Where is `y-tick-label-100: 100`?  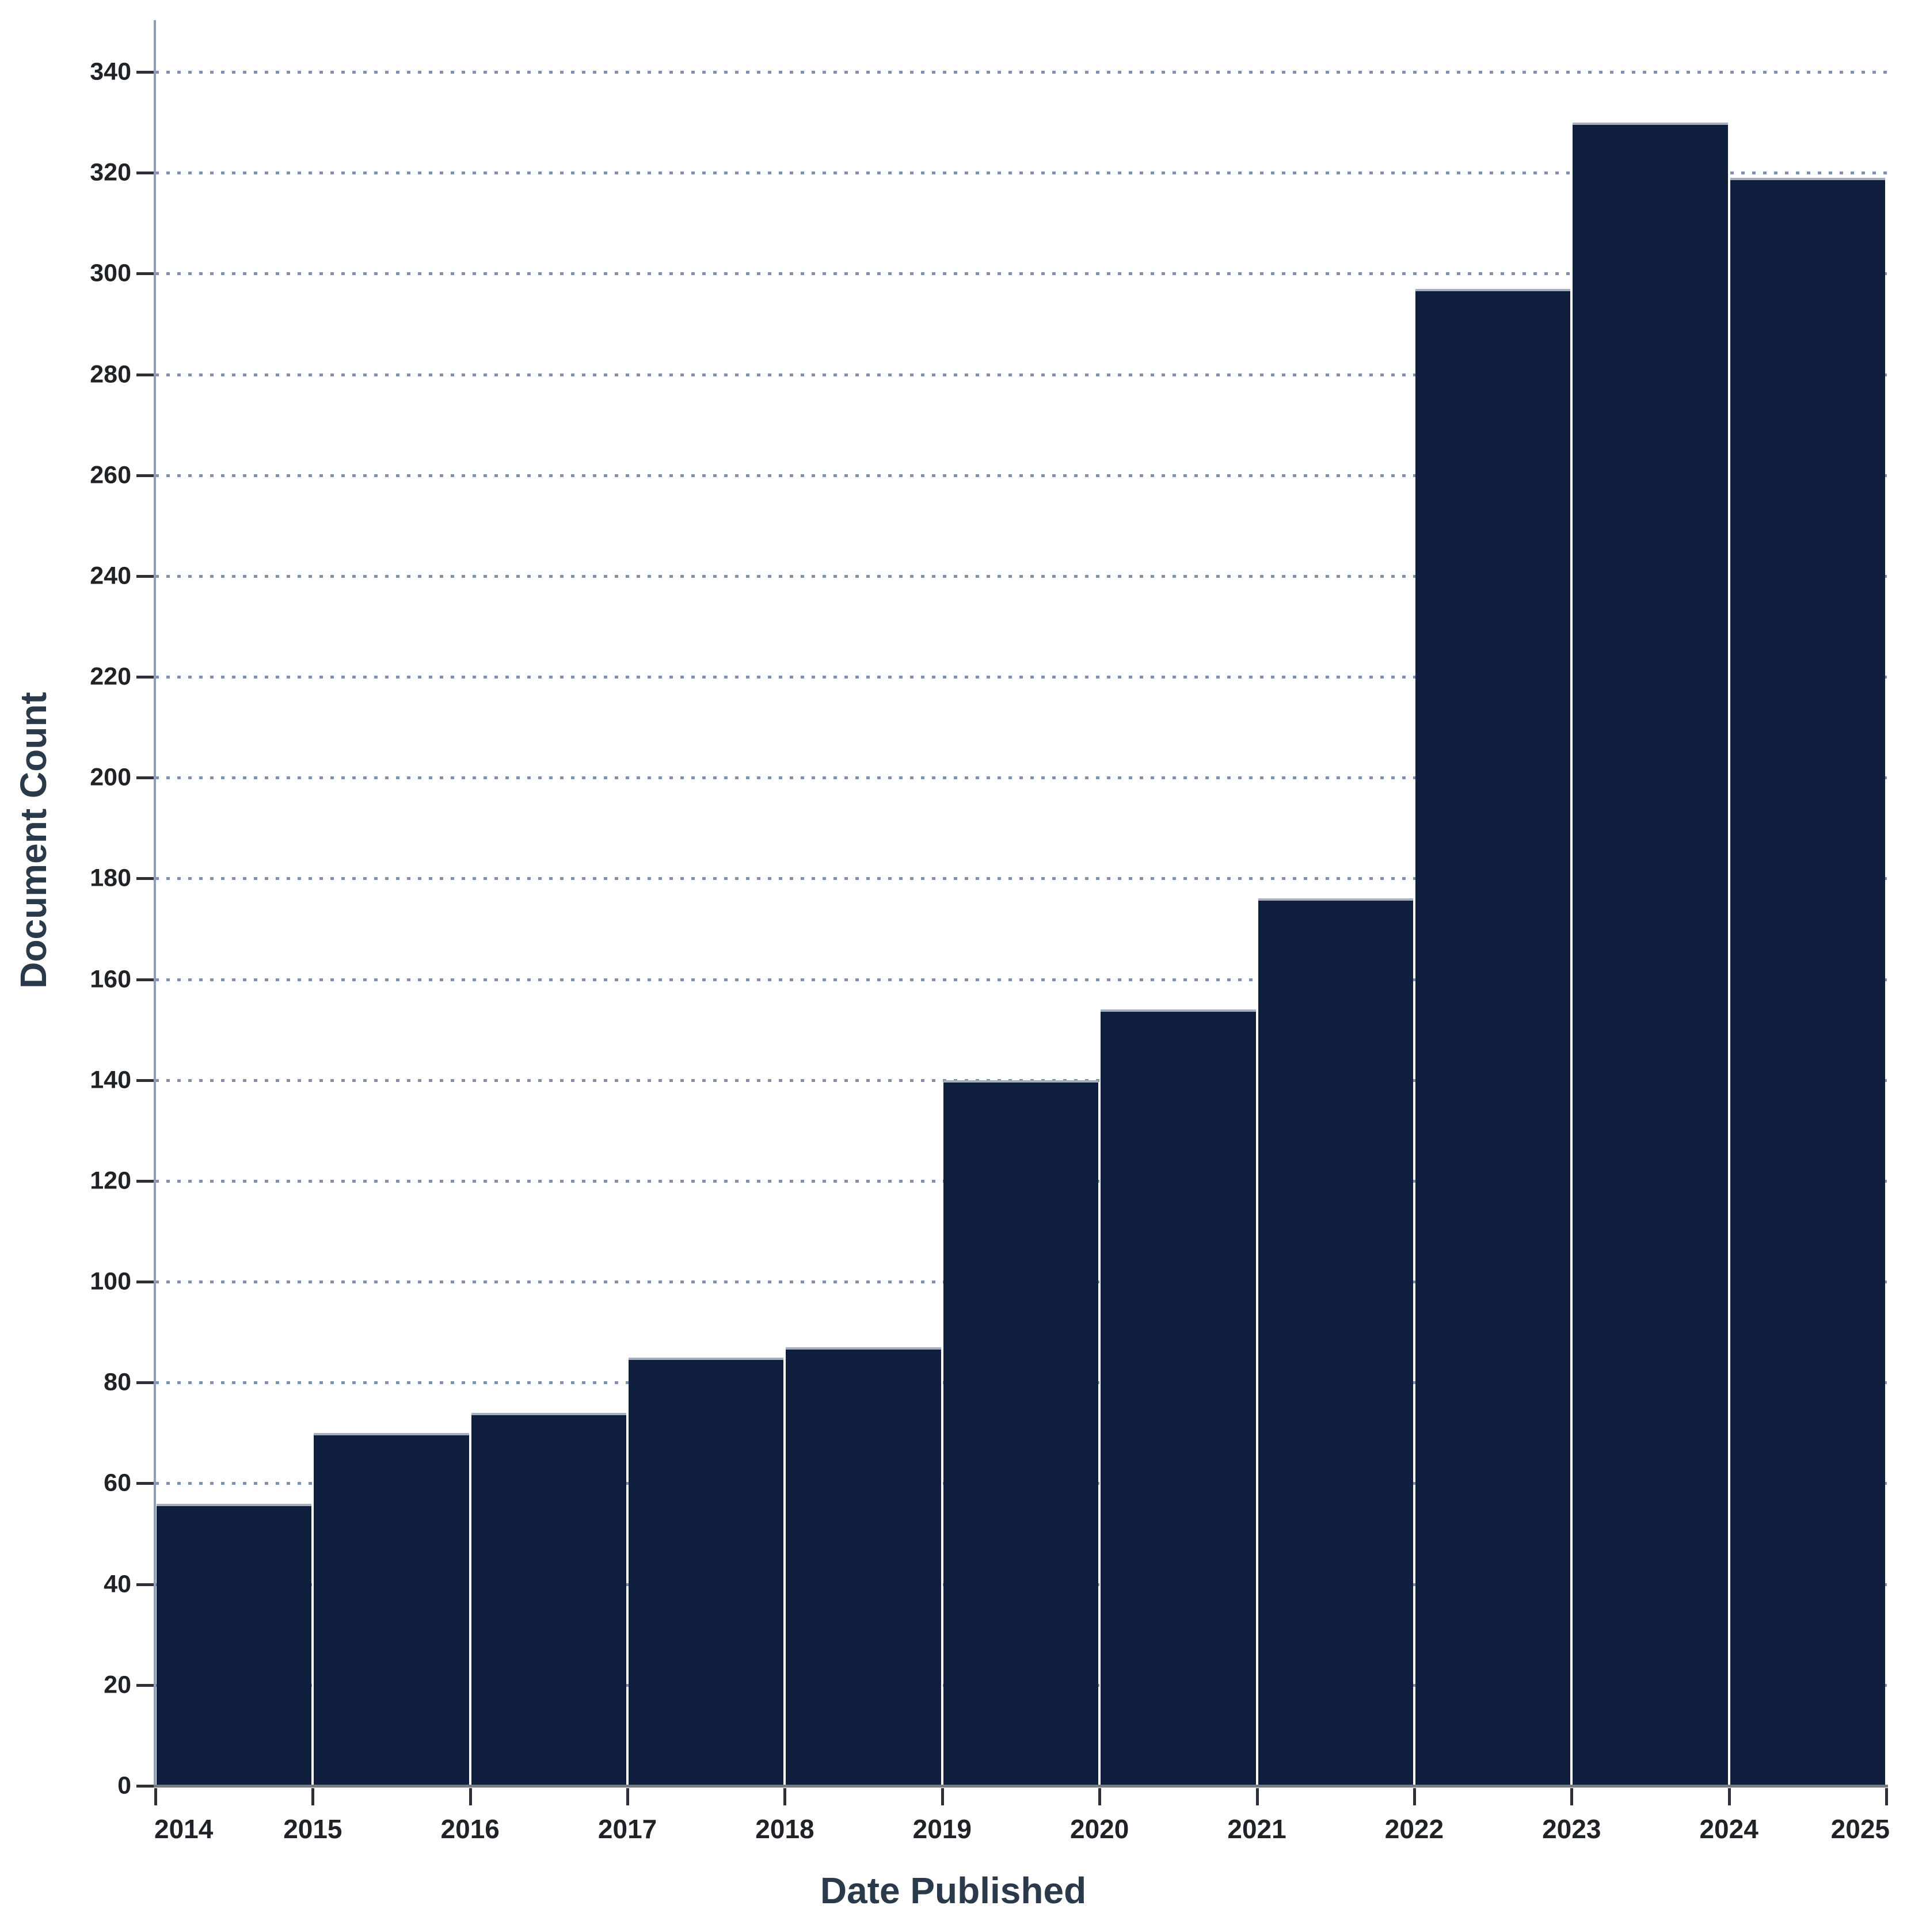
y-tick-label-100: 100 is located at coordinates (111, 1281).